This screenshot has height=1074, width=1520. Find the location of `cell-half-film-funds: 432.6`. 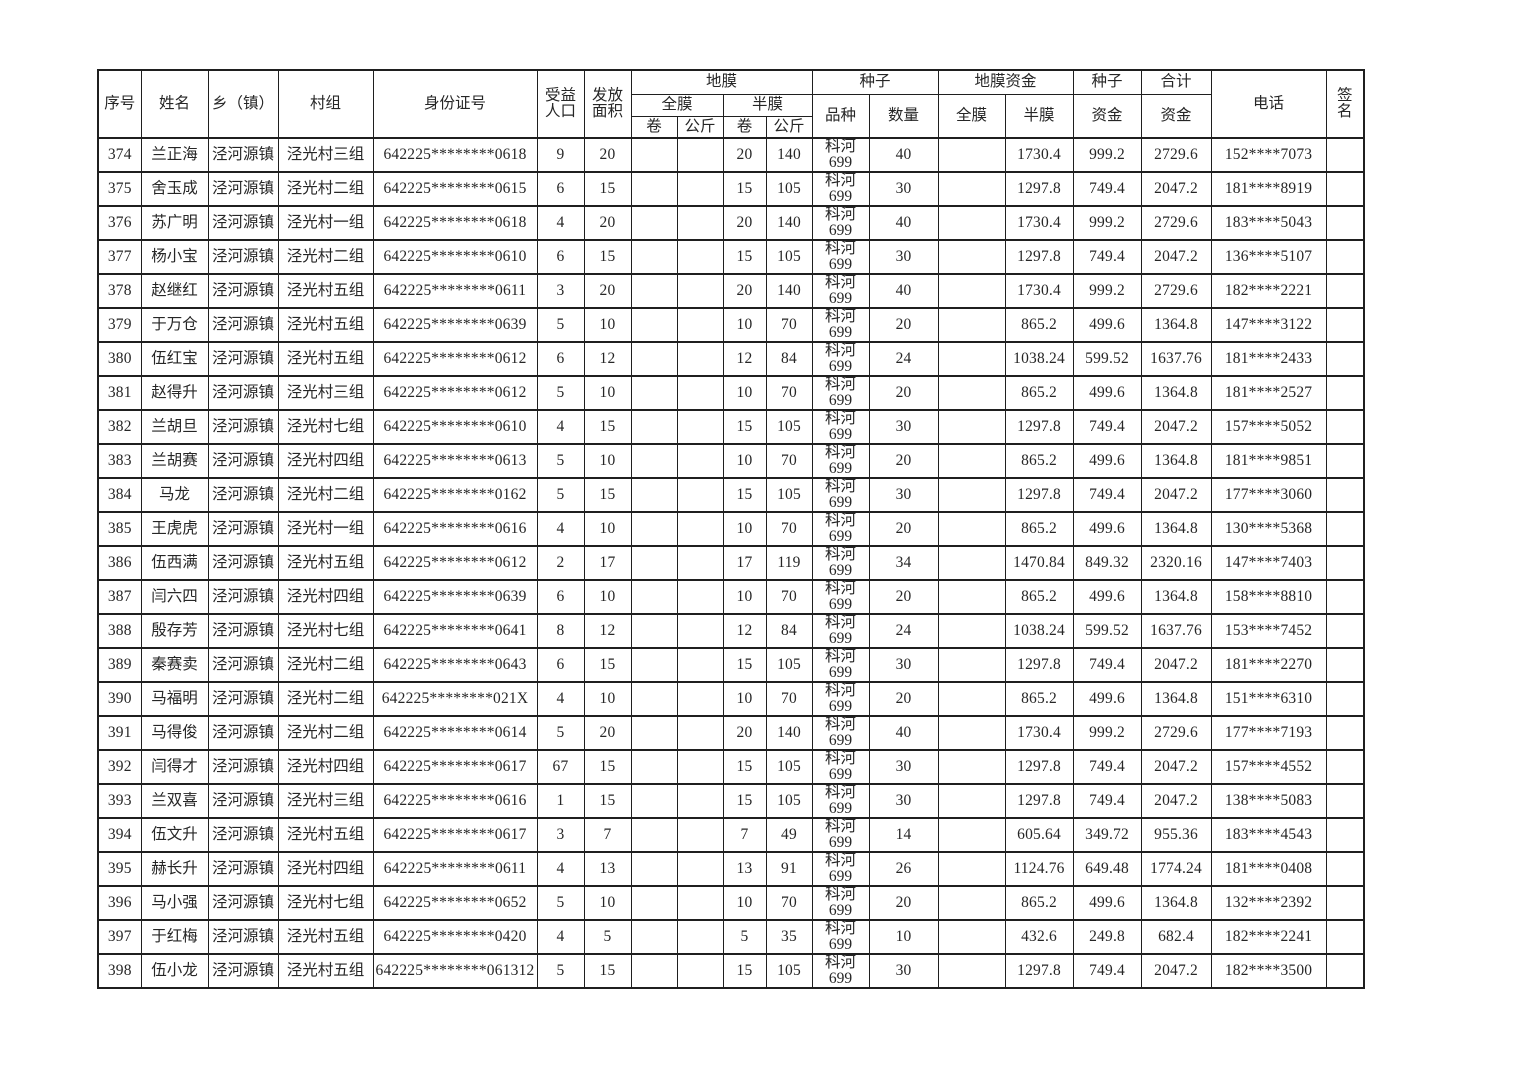

cell-half-film-funds: 432.6 is located at coordinates (1039, 937).